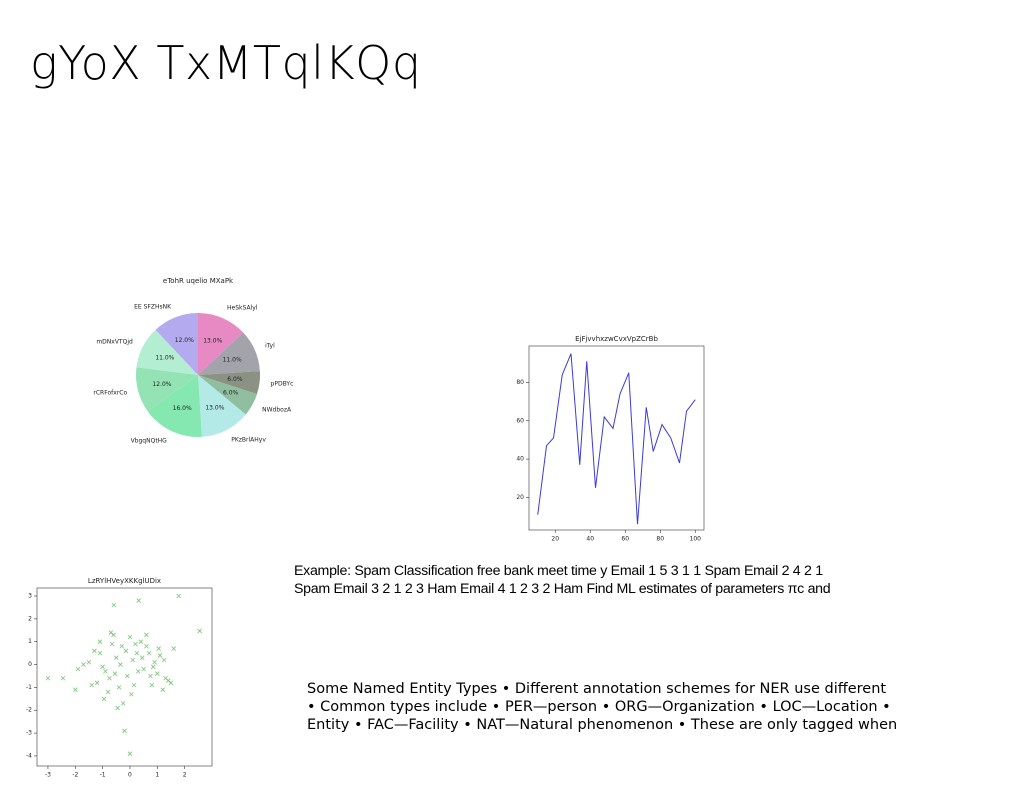  Describe the element at coordinates (157, 775) in the screenshot. I see `x-tick-label: 1` at that location.